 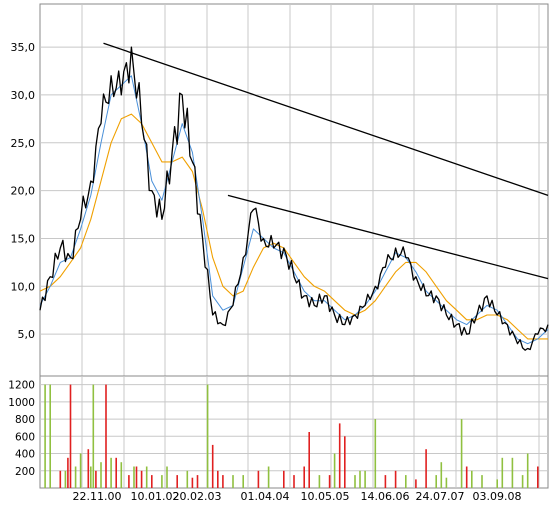 What do you see at coordinates (27, 334) in the screenshot?
I see `price-y-tick-label: 5,0` at bounding box center [27, 334].